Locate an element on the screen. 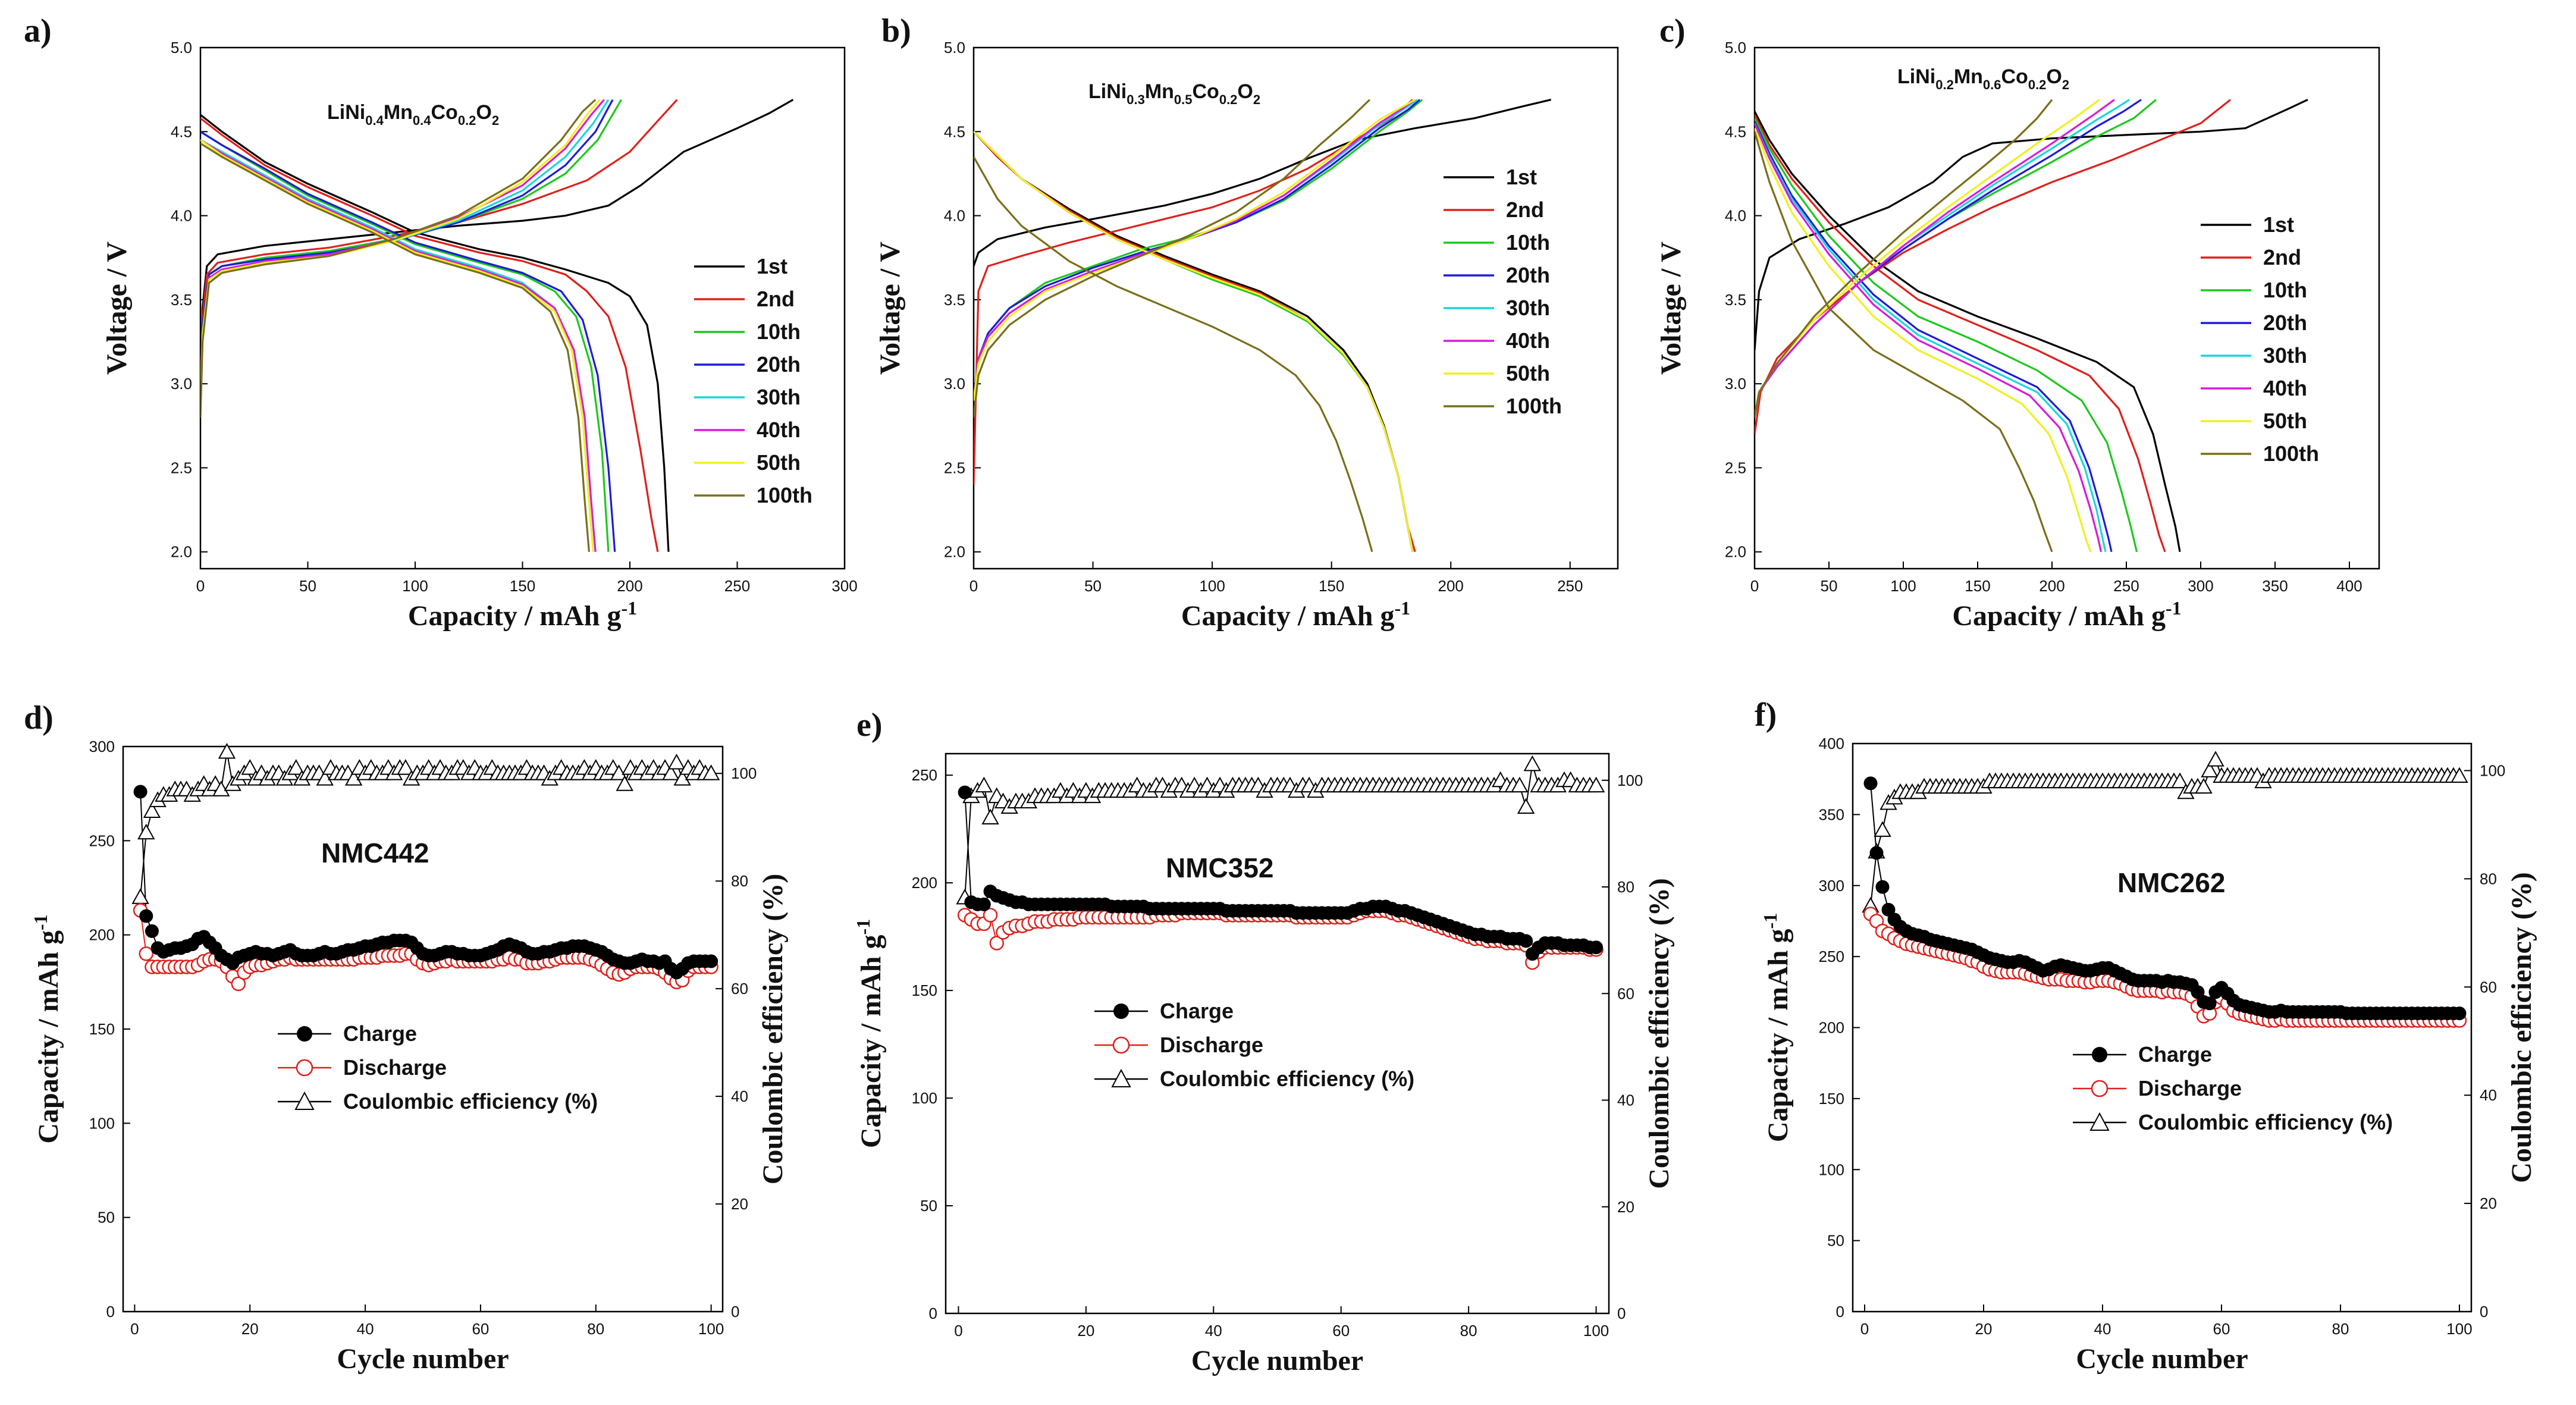 The image size is (2576, 1405). formula-subscript: 0.4 is located at coordinates (374, 120).